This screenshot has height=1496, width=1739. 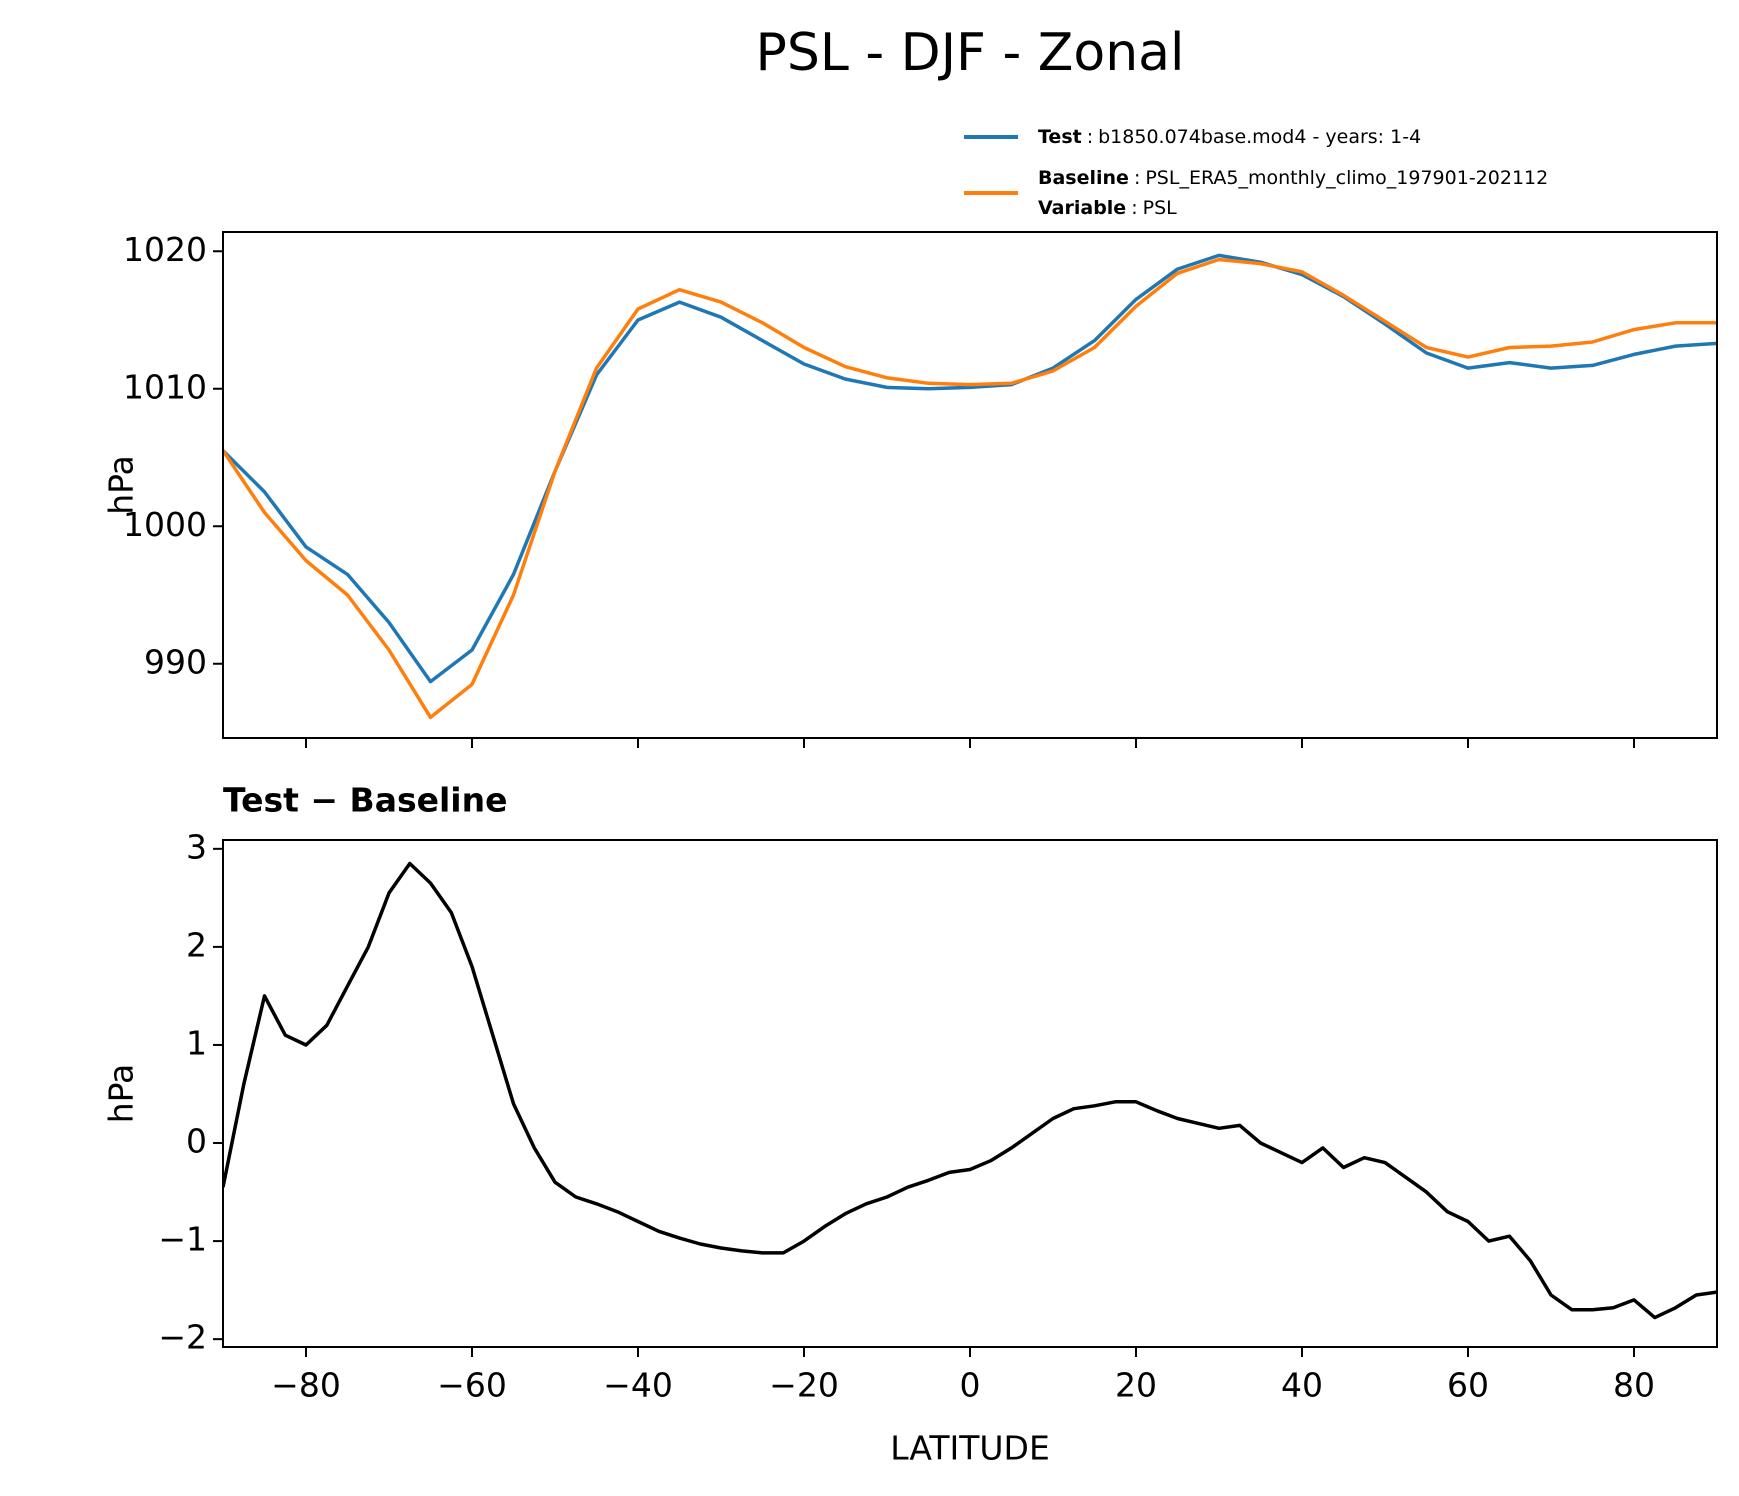 What do you see at coordinates (1083, 178) in the screenshot?
I see `legend-name: Baseline` at bounding box center [1083, 178].